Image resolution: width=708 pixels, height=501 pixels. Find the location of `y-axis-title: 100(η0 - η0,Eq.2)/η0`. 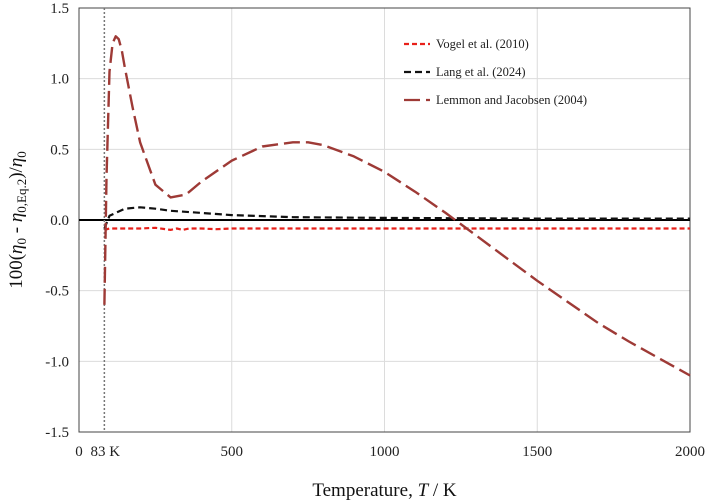

y-axis-title: 100(η0 - η0,Eq.2)/η0 is located at coordinates (17, 220).